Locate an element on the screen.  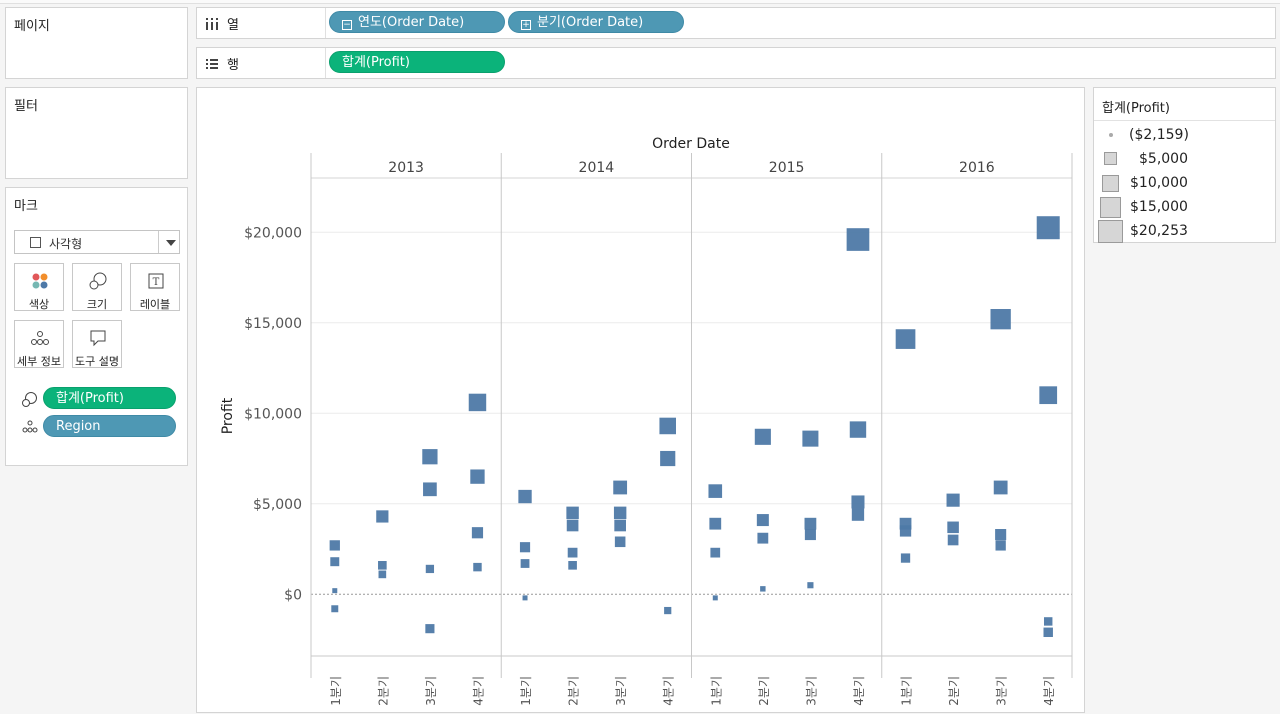
dropdown-divider is located at coordinates (158, 242).